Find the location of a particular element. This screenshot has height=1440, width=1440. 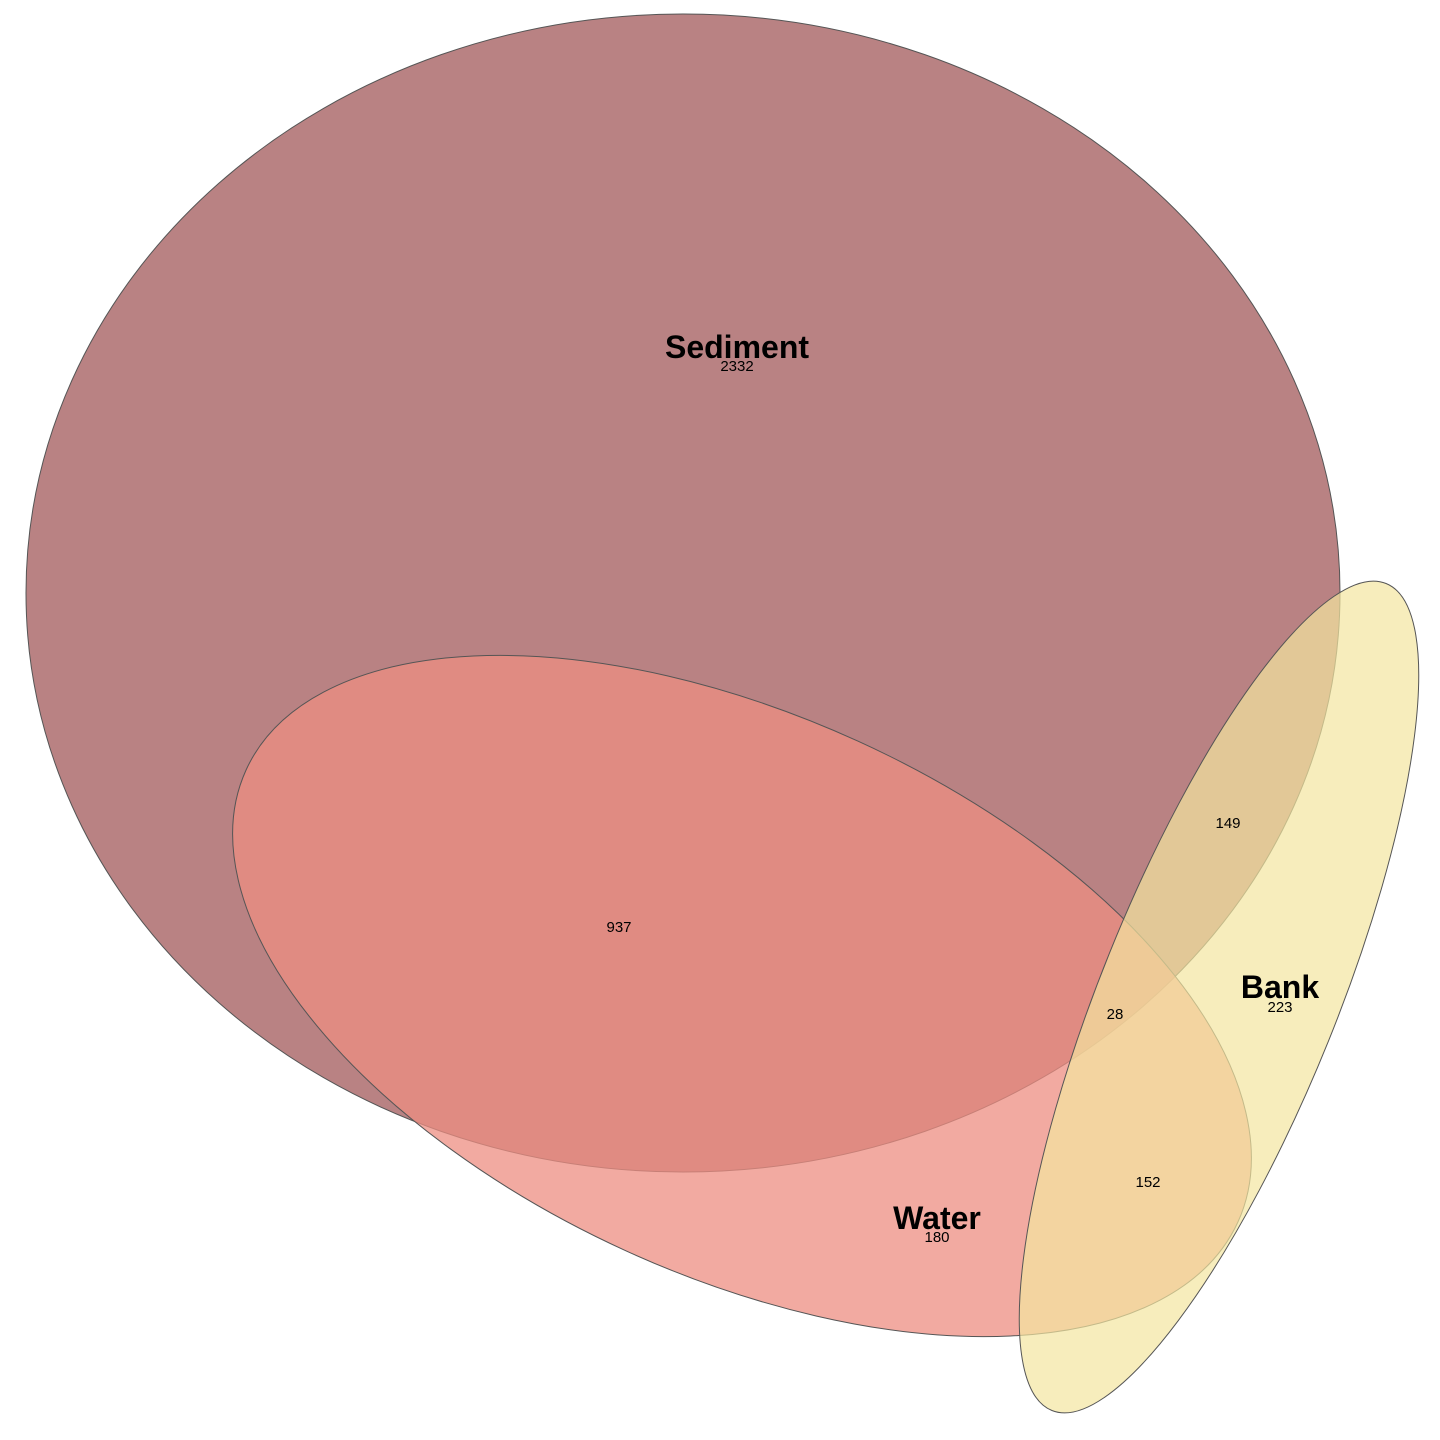

water-set-label: Water is located at coordinates (937, 1218).